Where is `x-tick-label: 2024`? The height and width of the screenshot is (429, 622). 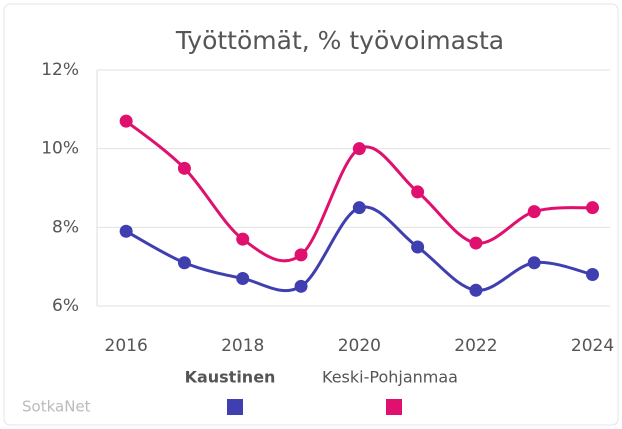 x-tick-label: 2024 is located at coordinates (592, 346).